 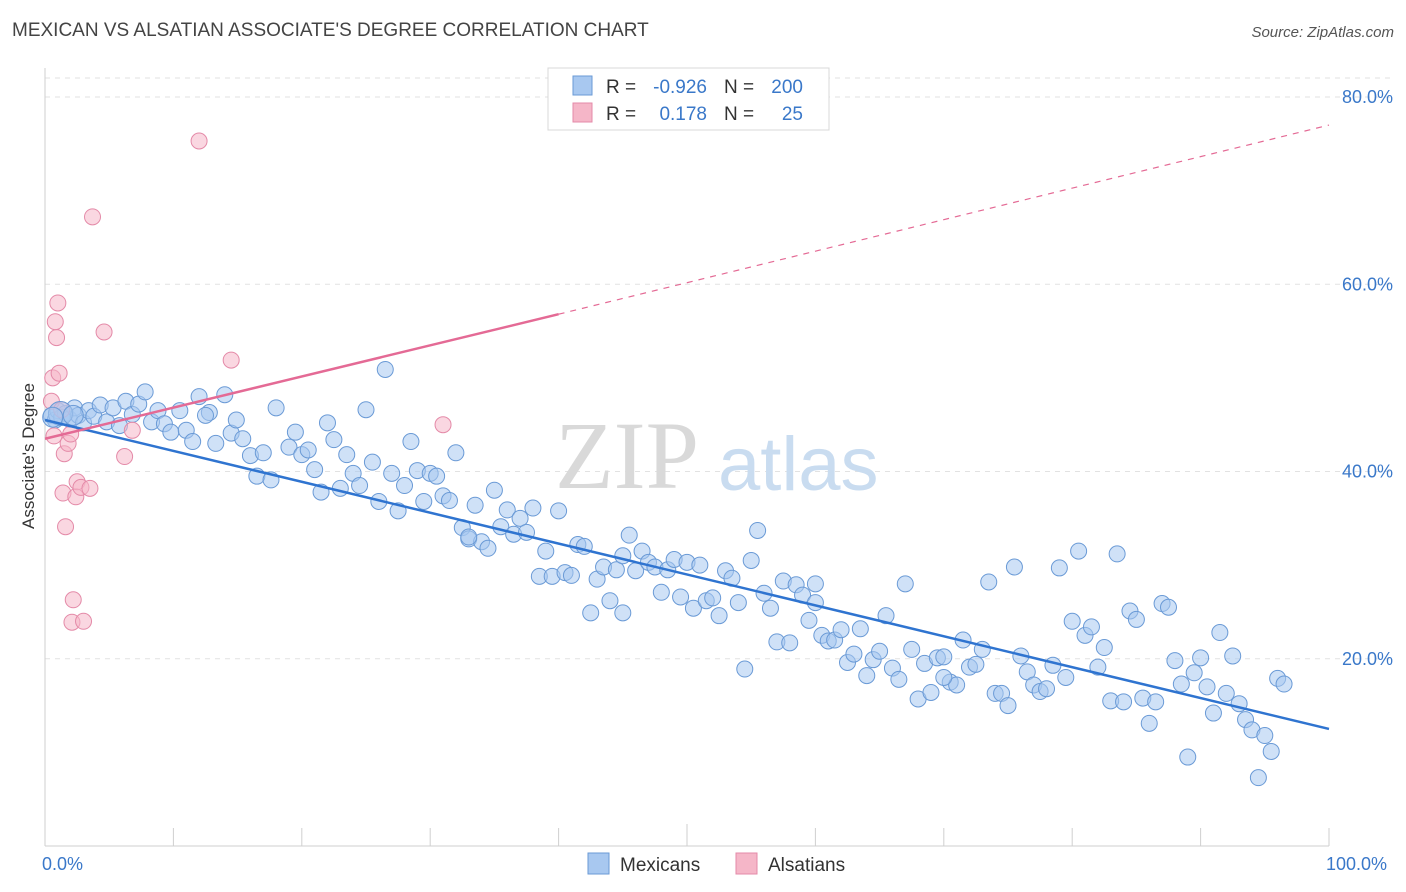 I want to click on stats-n-label-alsatians: N =, so click(x=739, y=114).